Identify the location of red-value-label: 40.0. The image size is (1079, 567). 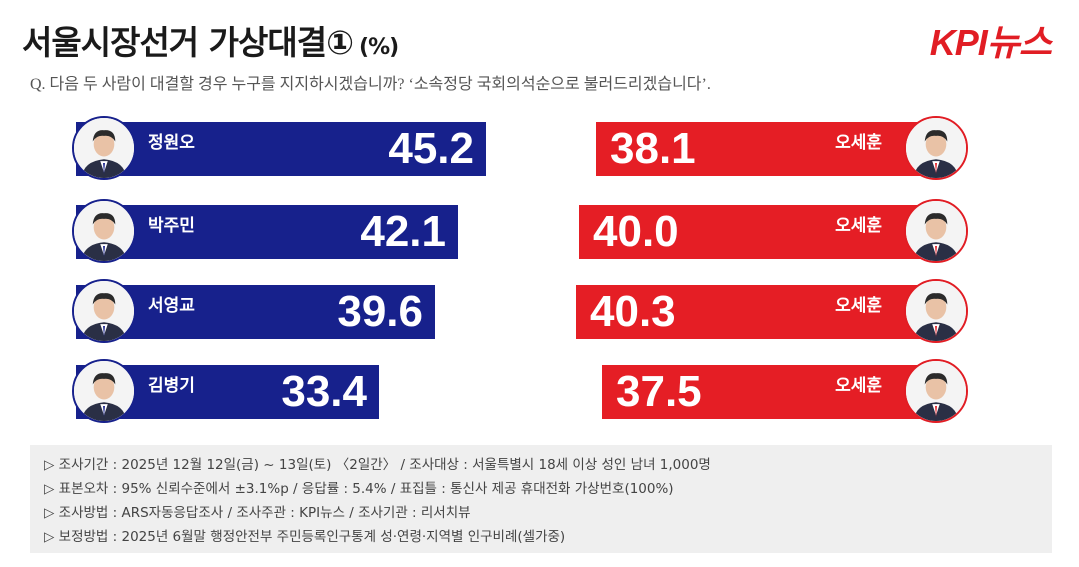
(636, 231).